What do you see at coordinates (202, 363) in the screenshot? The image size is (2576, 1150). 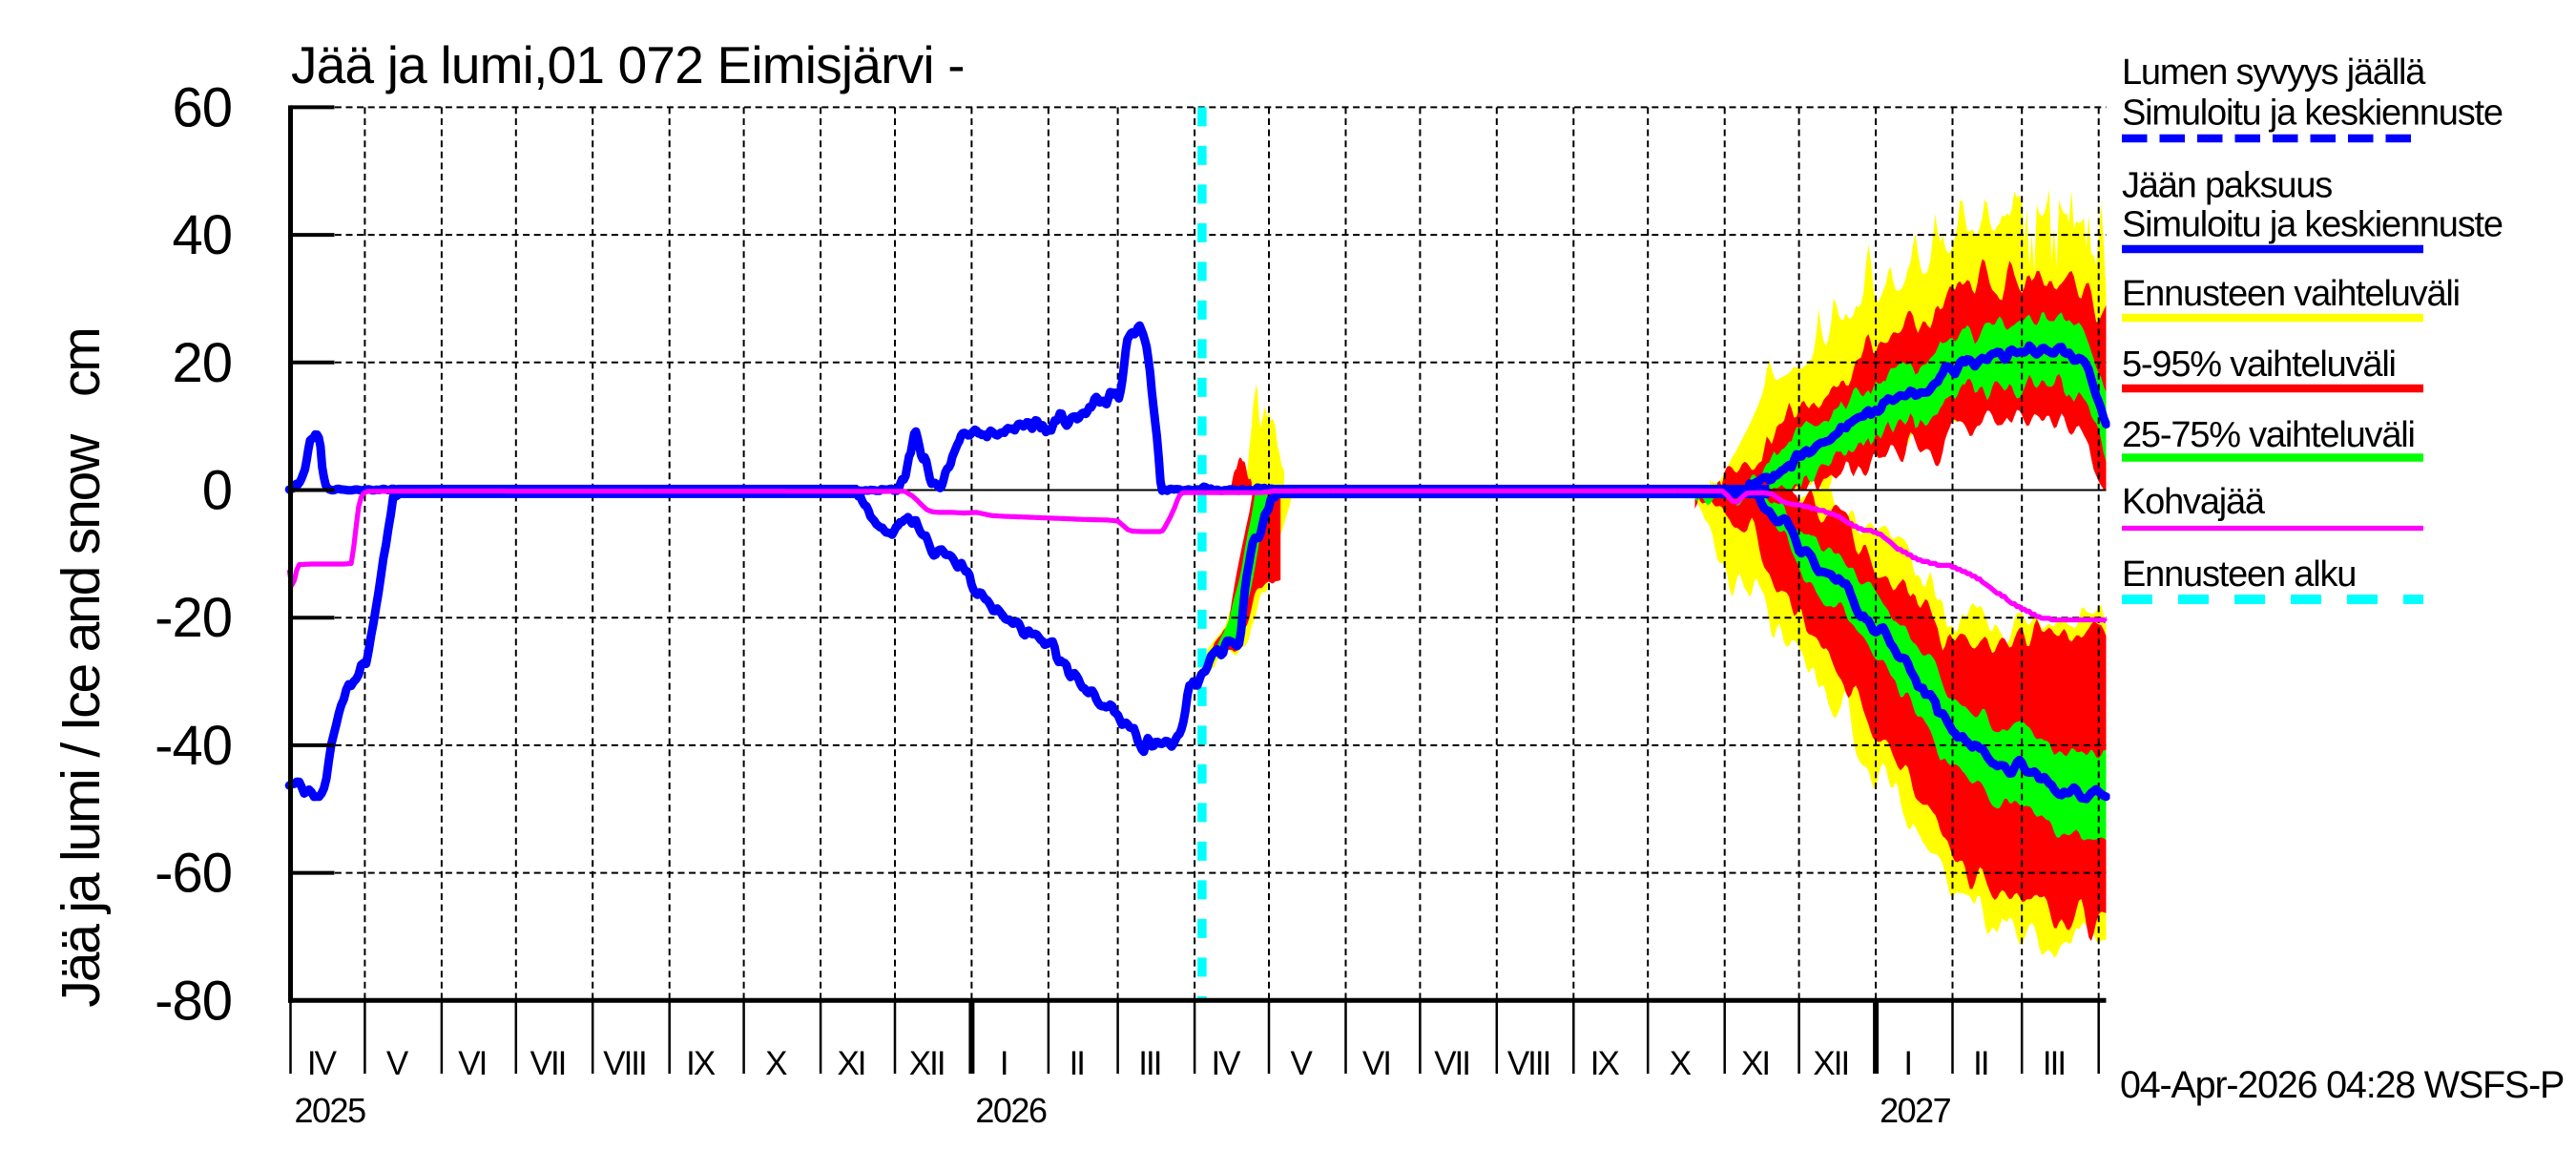 I see `svg-text: 20` at bounding box center [202, 363].